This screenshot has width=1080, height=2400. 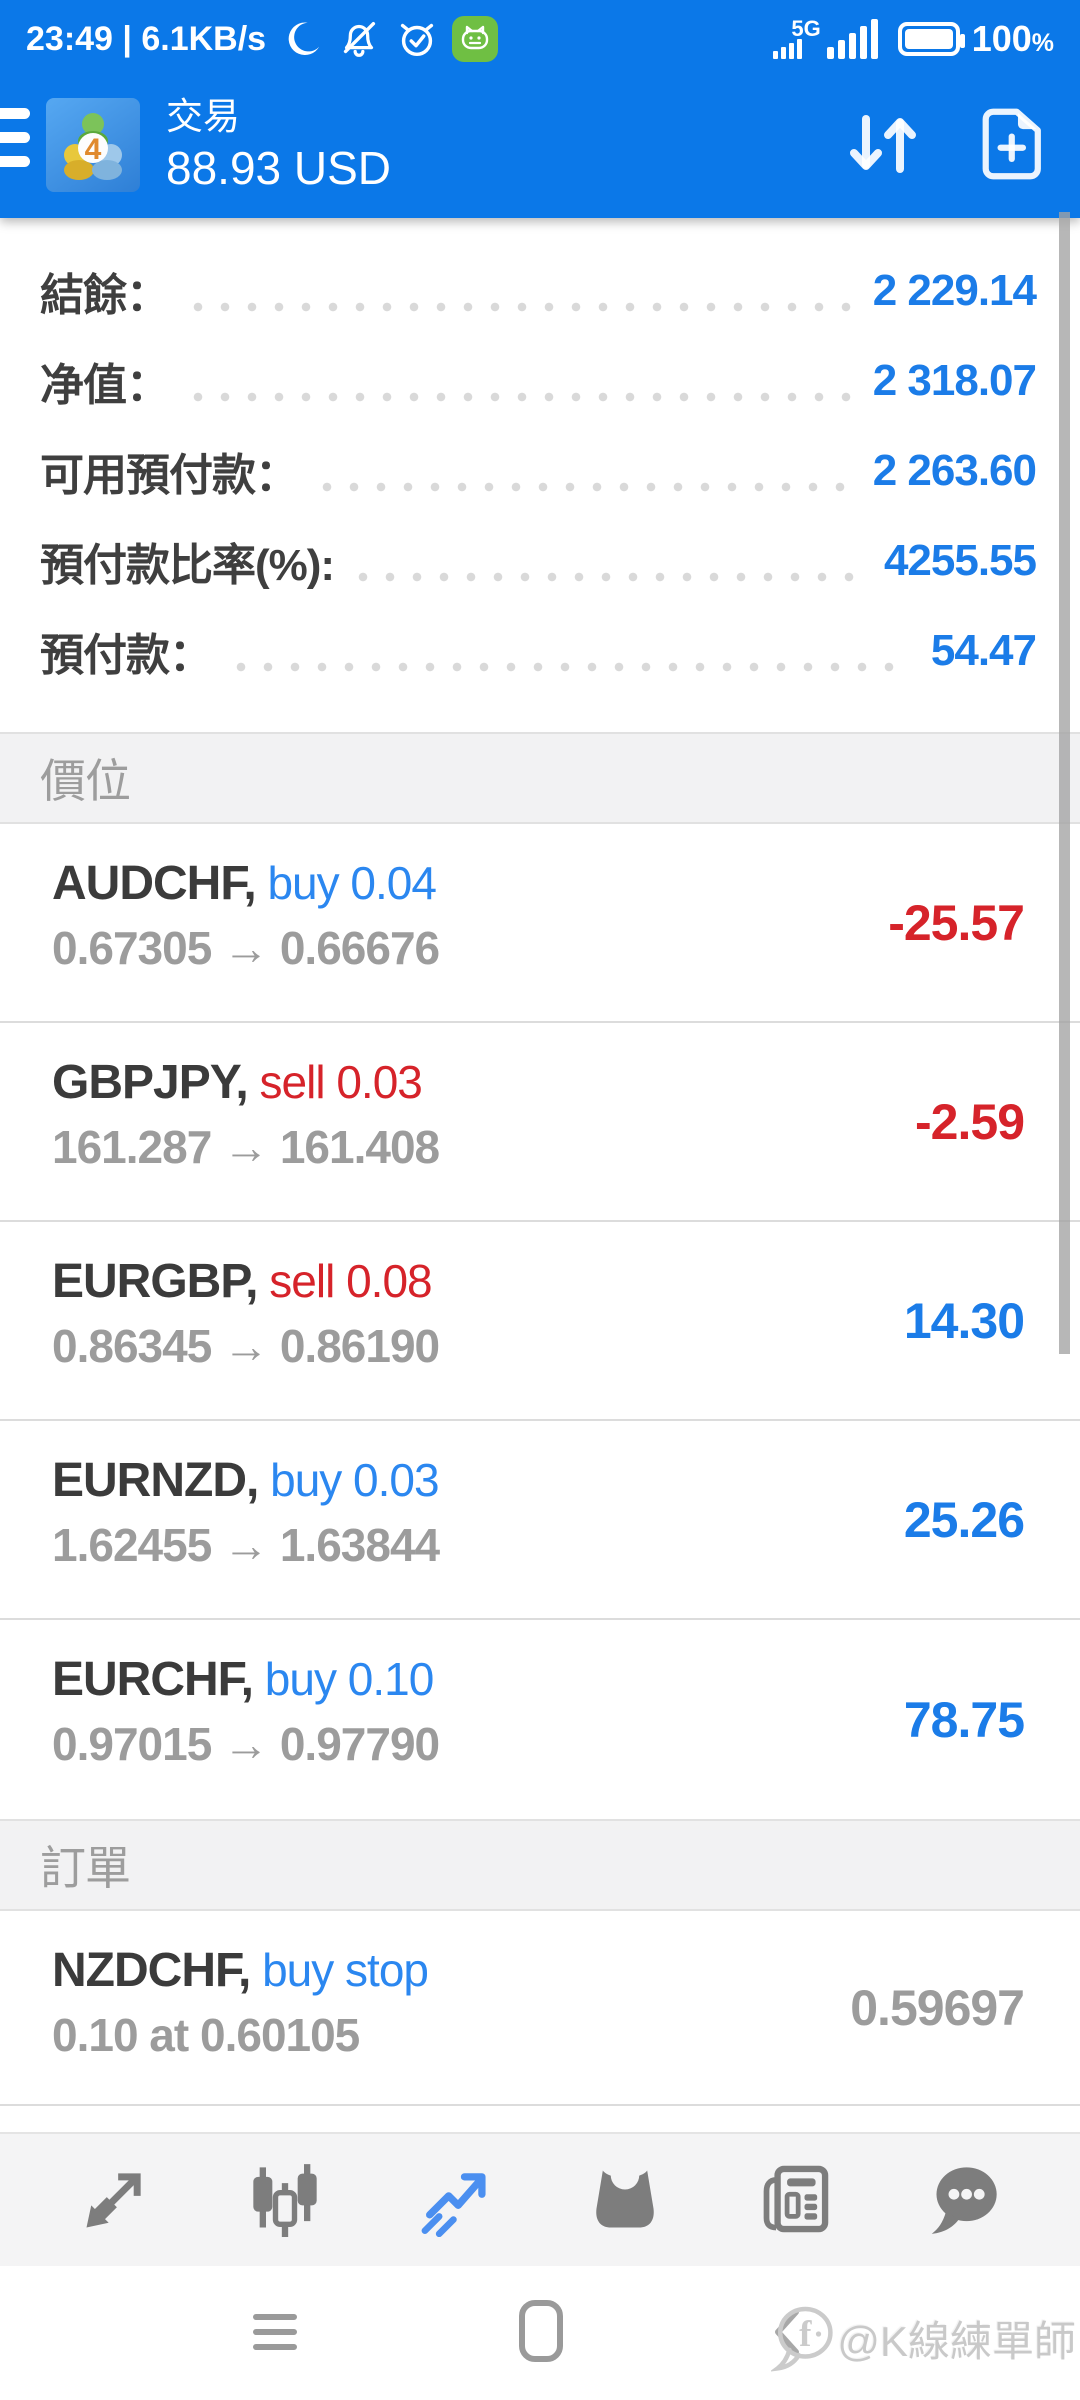 I want to click on facebook-bubble-icon: f, so click(x=802, y=2339).